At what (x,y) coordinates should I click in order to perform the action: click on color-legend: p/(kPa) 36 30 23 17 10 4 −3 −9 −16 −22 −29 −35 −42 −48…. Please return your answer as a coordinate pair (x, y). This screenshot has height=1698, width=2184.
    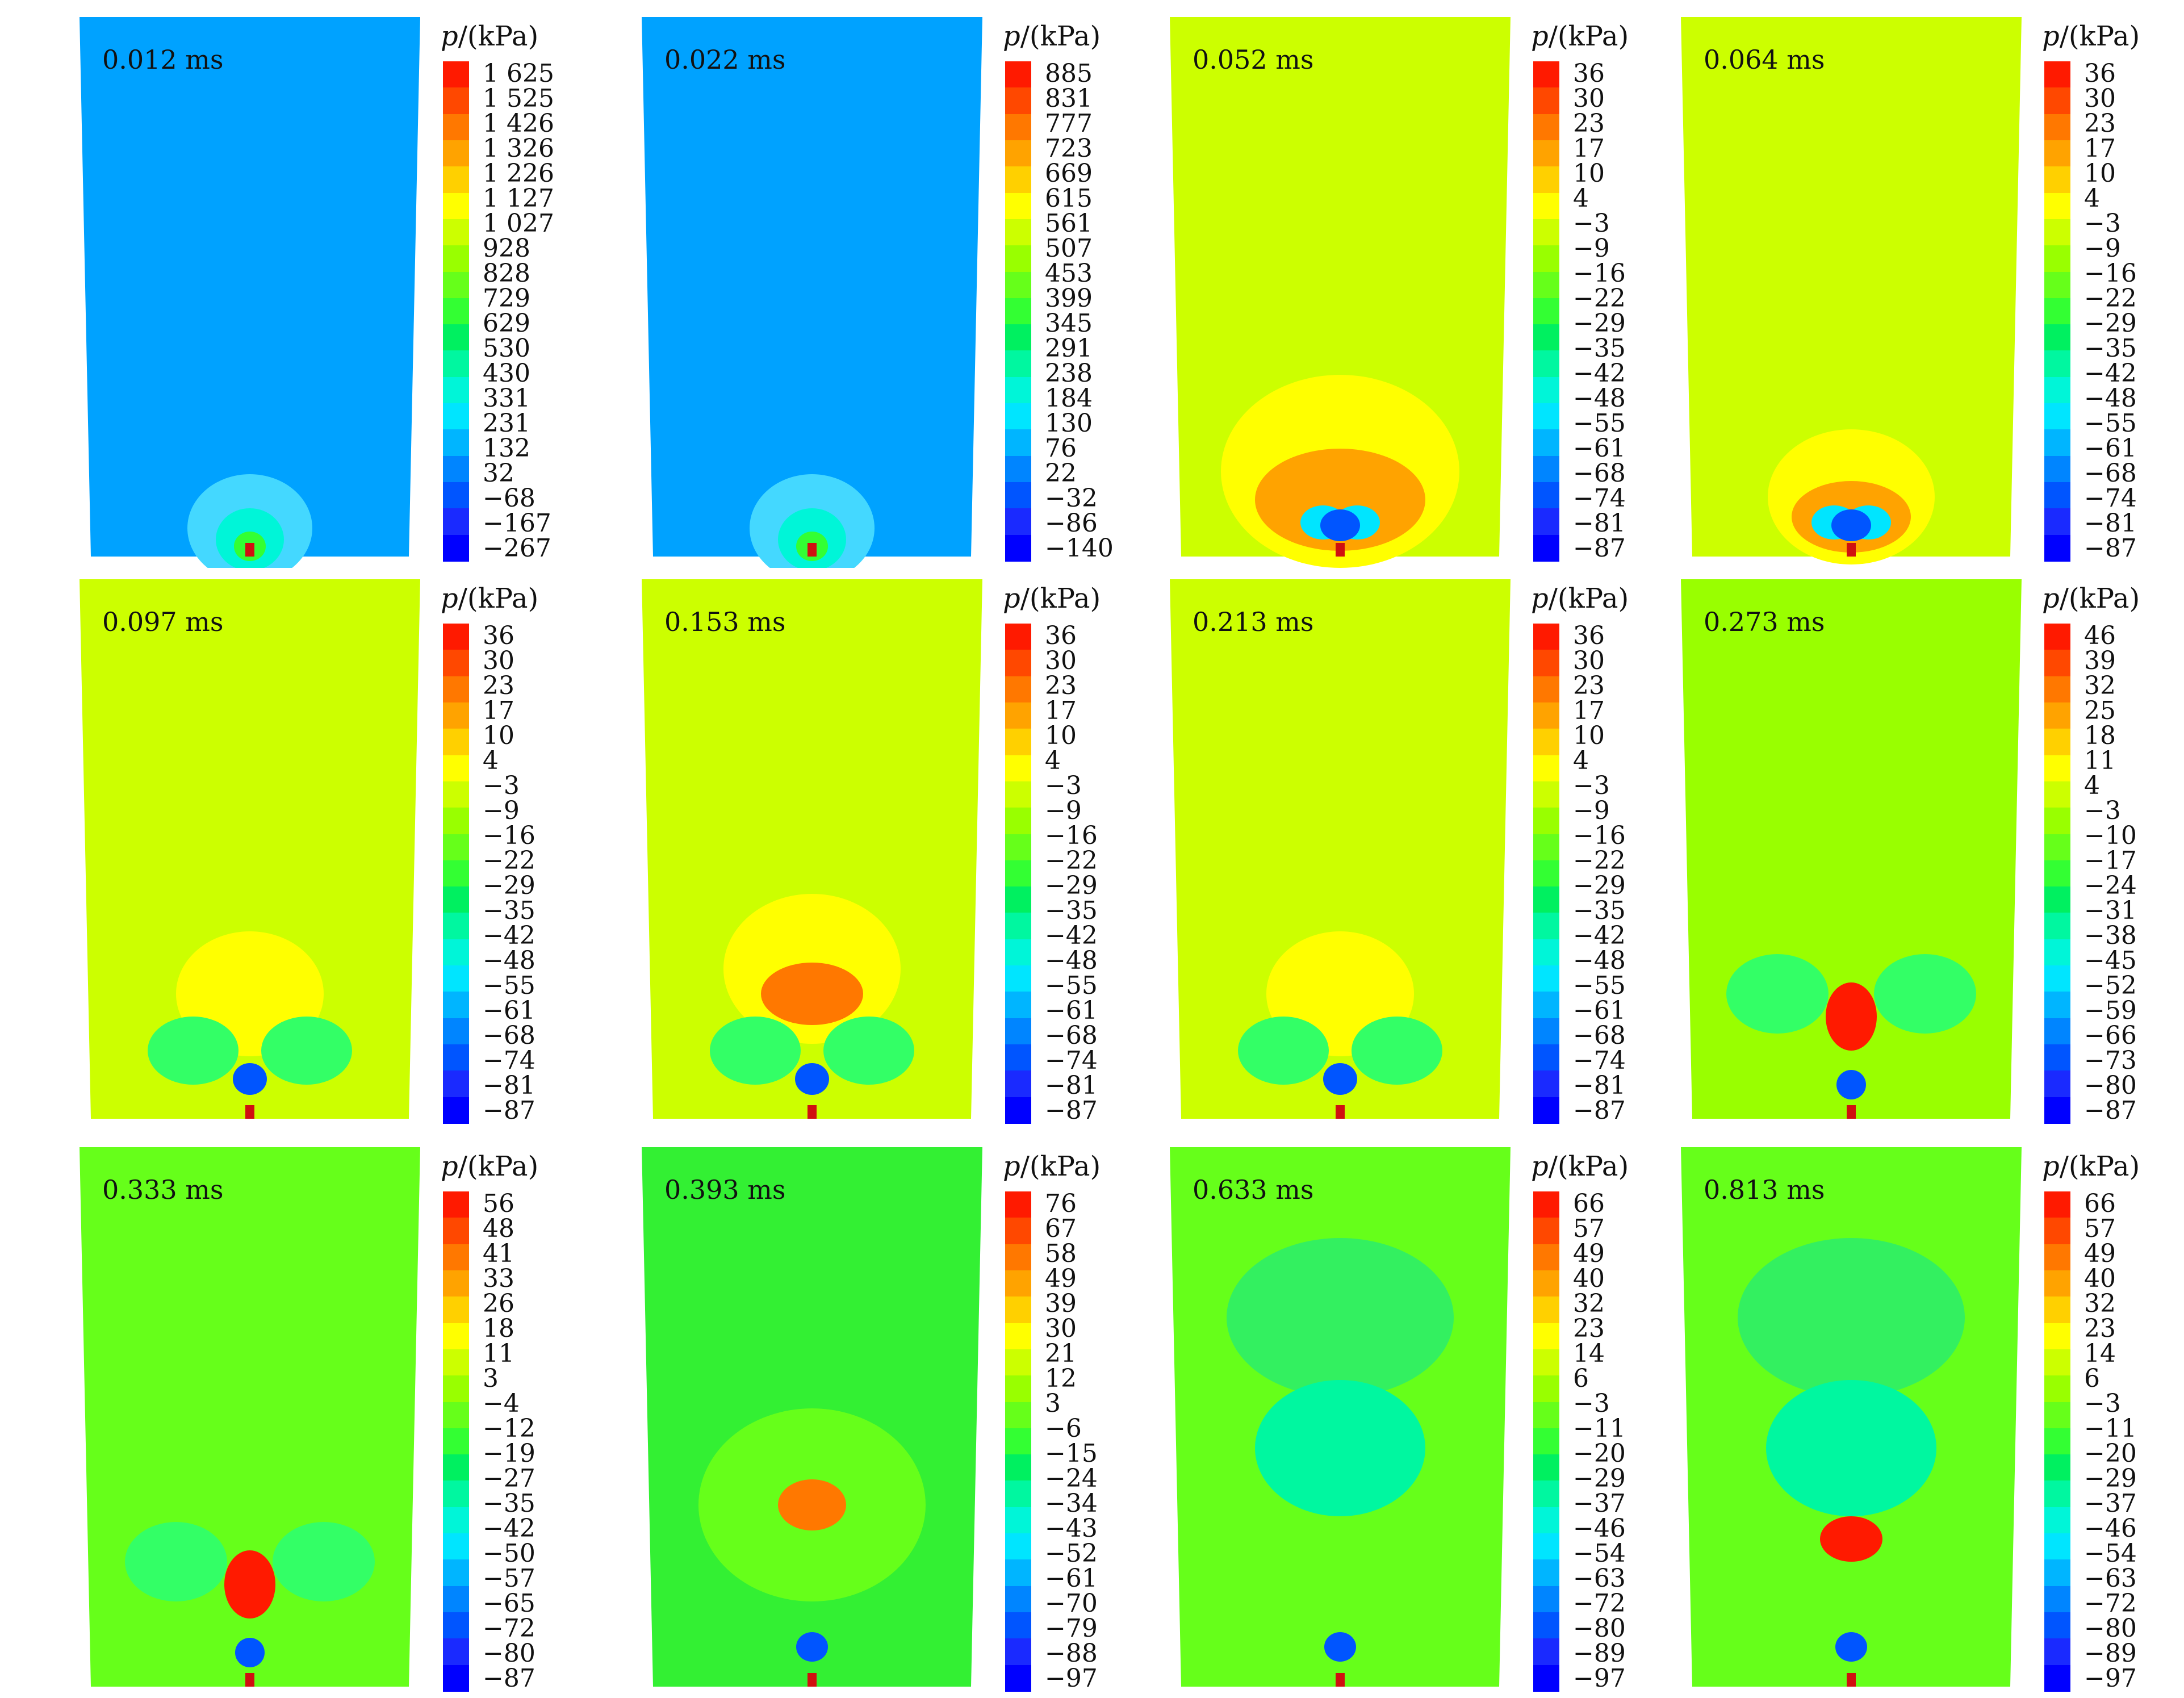
    Looking at the image, I should click on (527, 852).